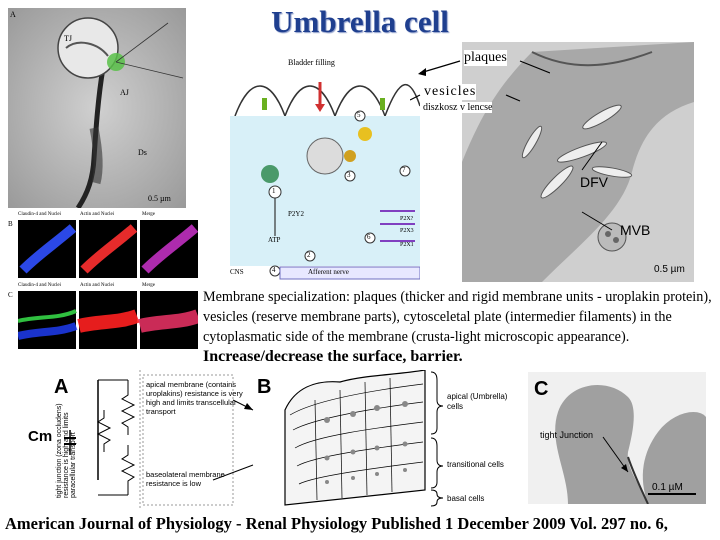  I want to click on epithelium-drawing, so click(364, 438).